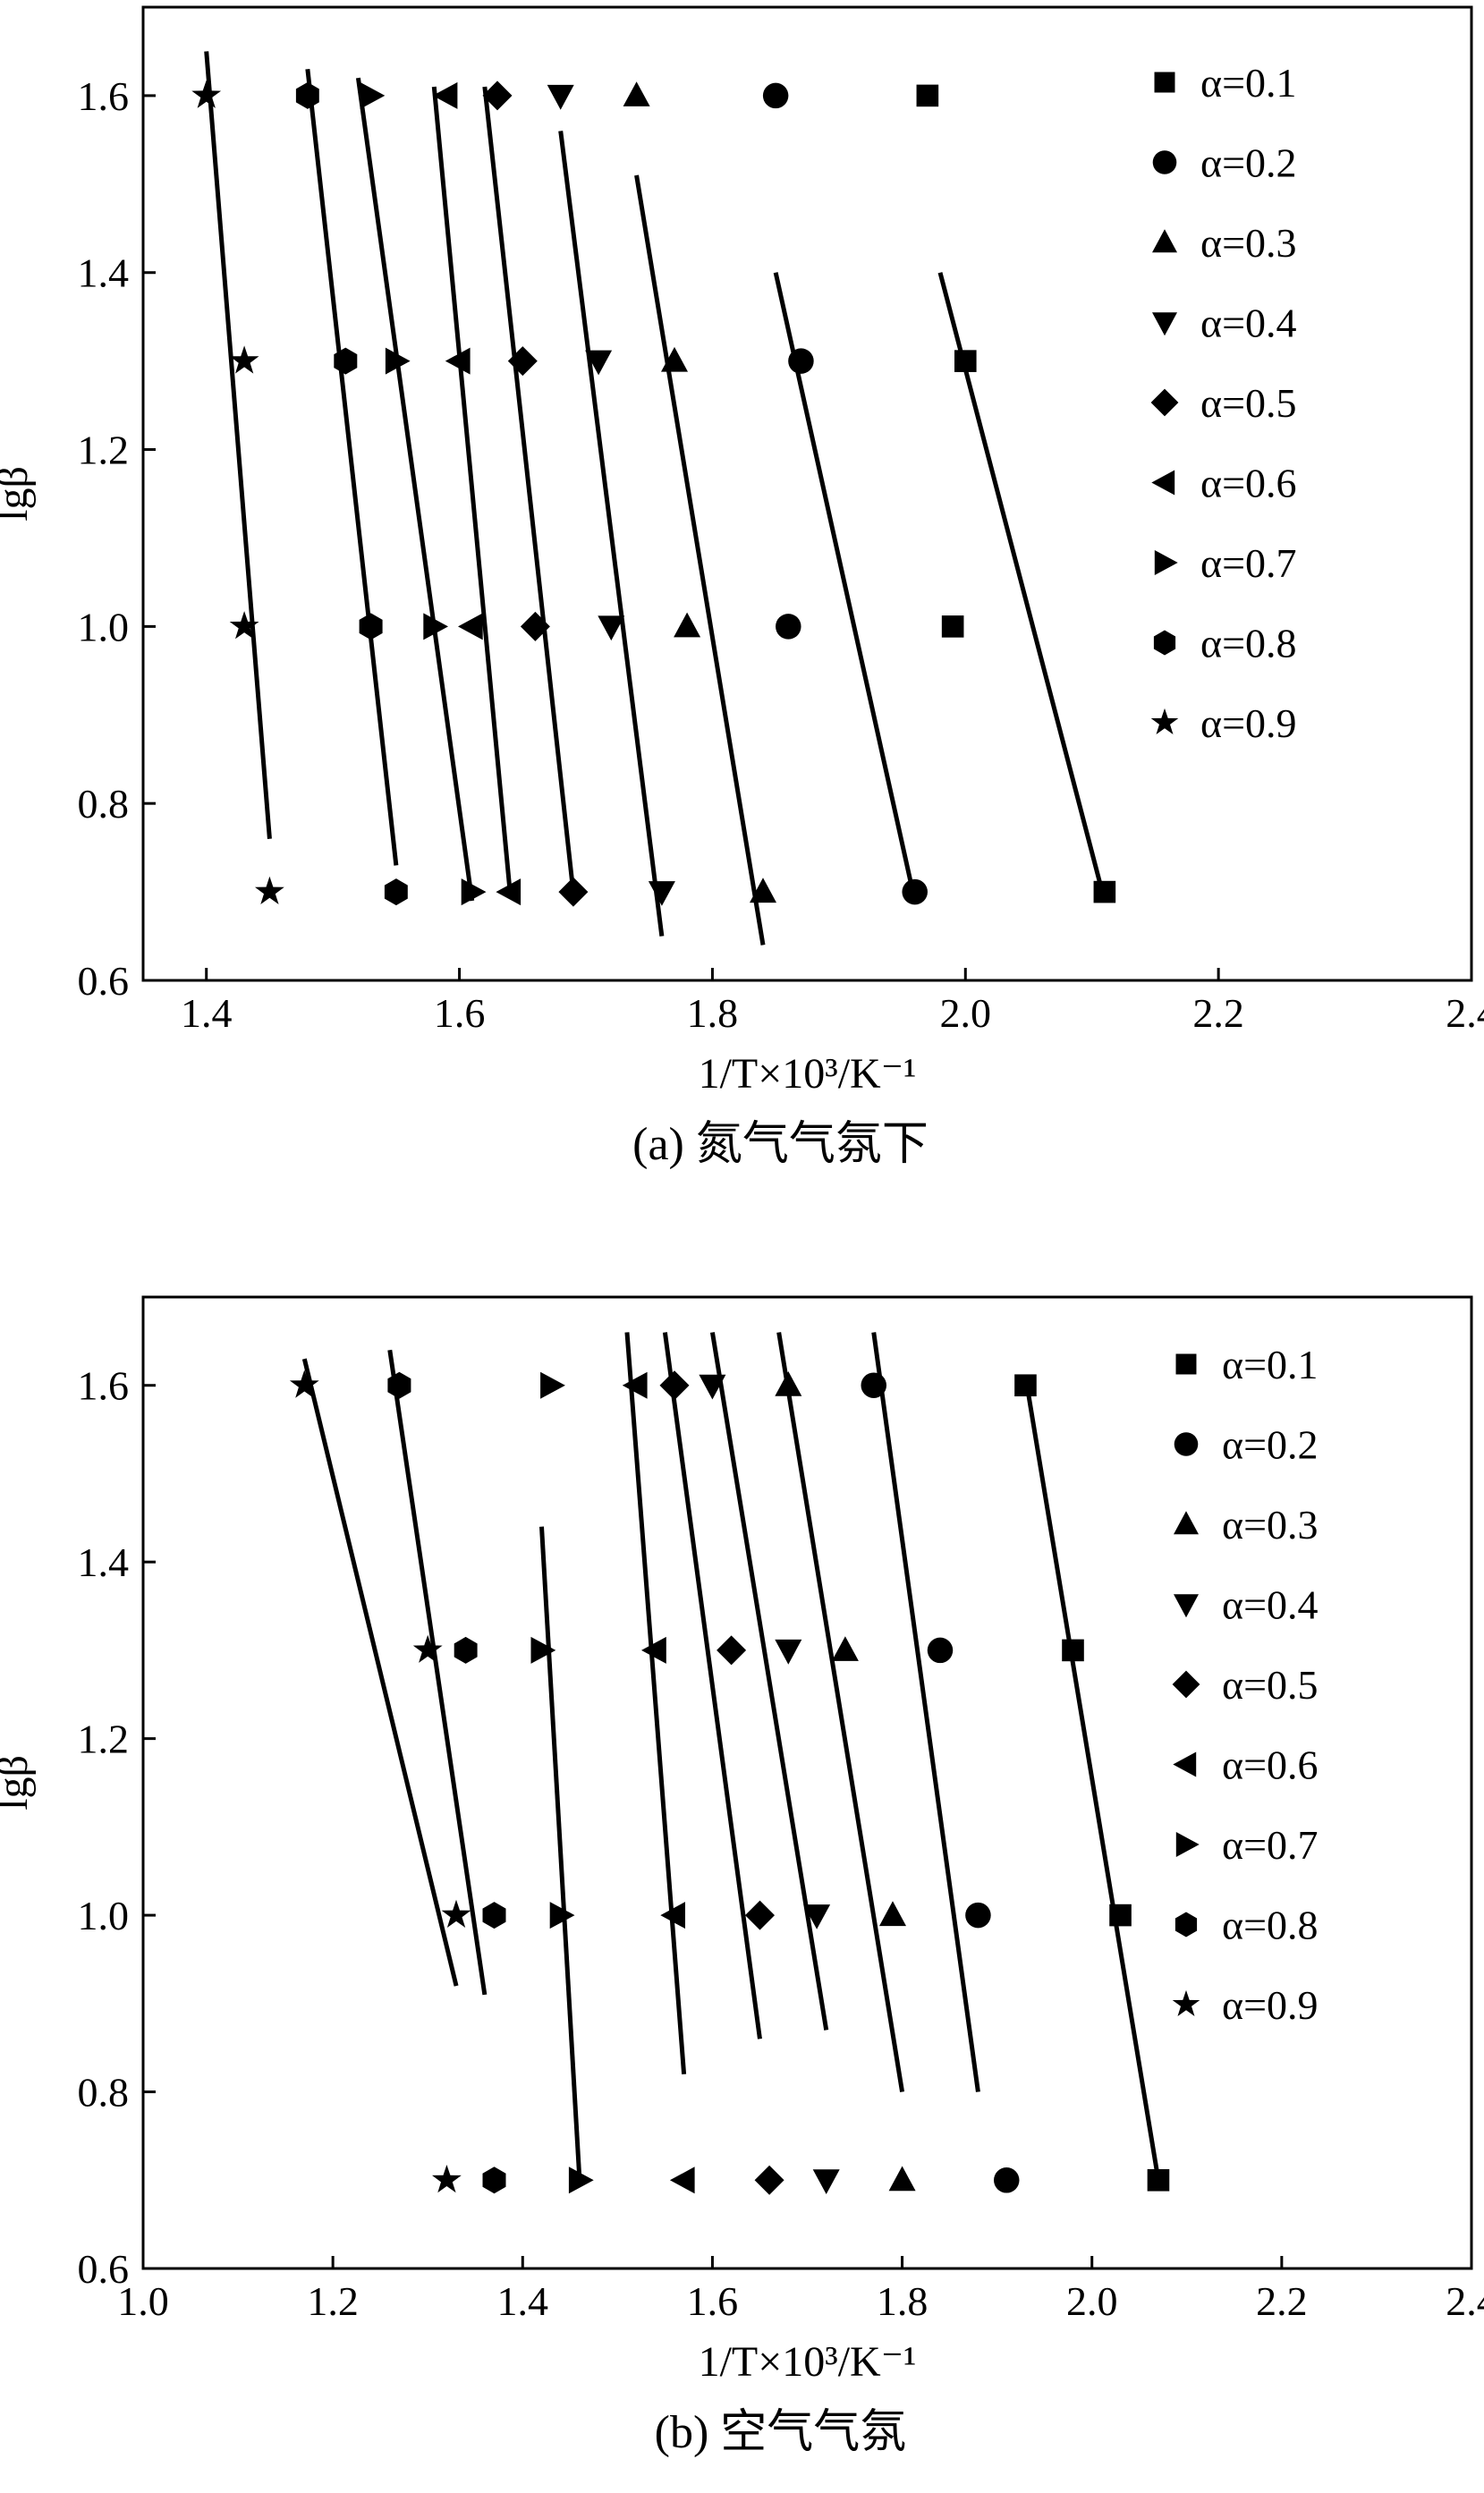  What do you see at coordinates (18, 494) in the screenshot?
I see `y-axis-title: lgβ` at bounding box center [18, 494].